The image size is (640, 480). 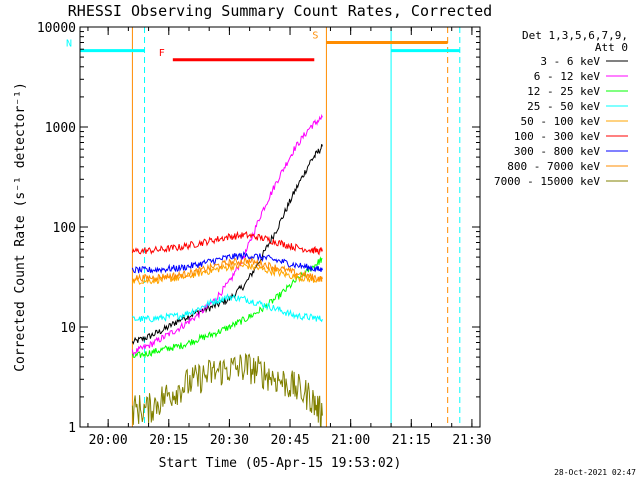 What do you see at coordinates (68, 328) in the screenshot?
I see `y-tick-label-1: 10` at bounding box center [68, 328].